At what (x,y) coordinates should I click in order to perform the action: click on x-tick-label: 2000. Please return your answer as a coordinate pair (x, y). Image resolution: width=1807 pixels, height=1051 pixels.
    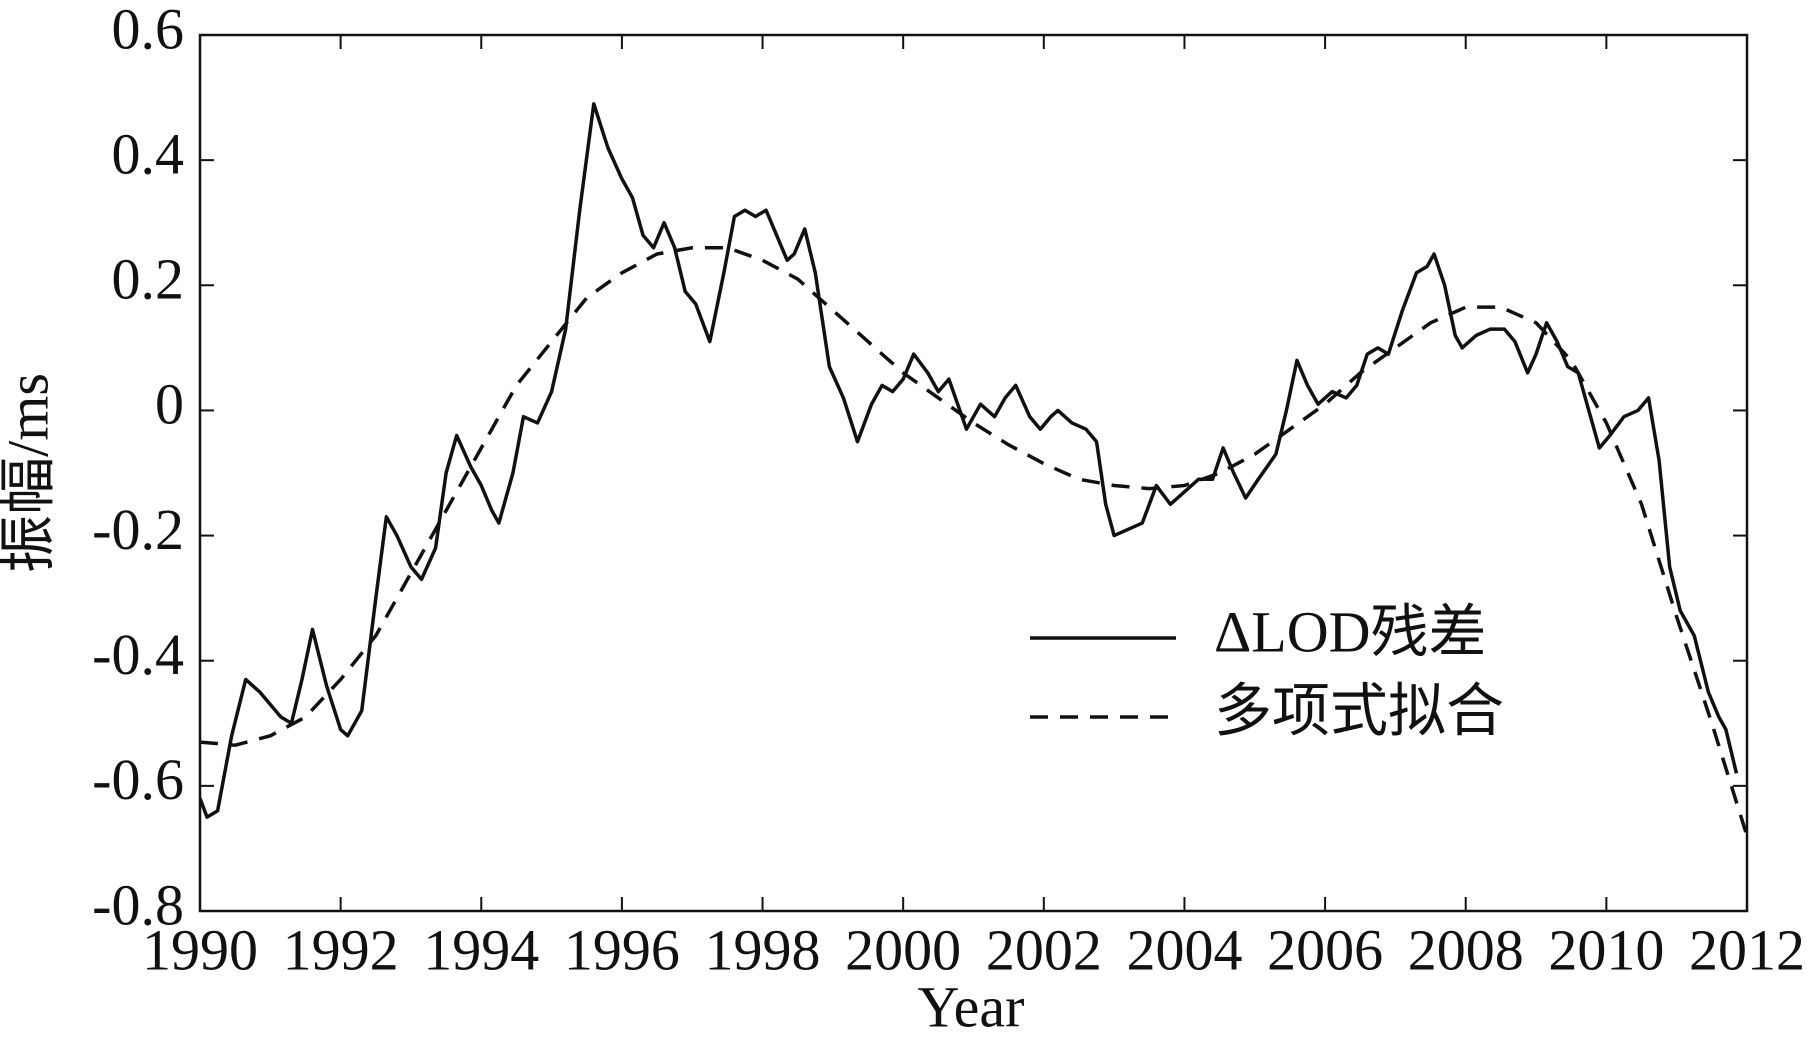
    Looking at the image, I should click on (903, 949).